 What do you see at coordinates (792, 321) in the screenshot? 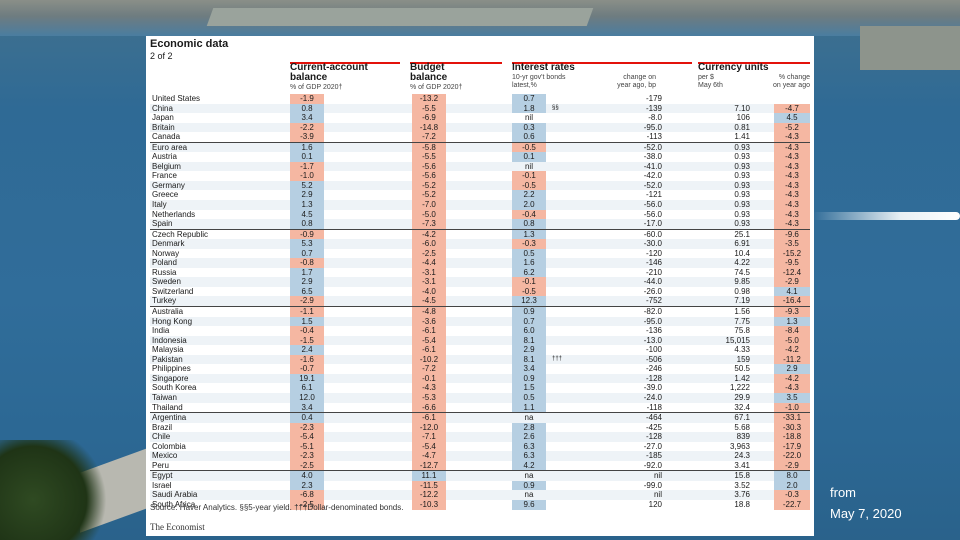
I see `currency-change-value: 1.3` at bounding box center [792, 321].